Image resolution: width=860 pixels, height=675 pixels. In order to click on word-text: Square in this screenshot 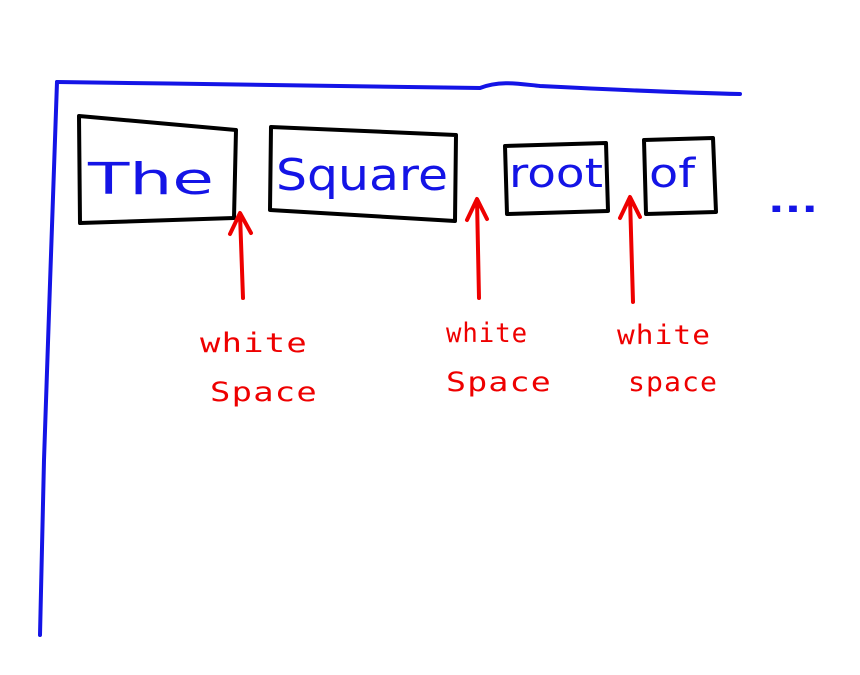, I will do `click(362, 175)`.